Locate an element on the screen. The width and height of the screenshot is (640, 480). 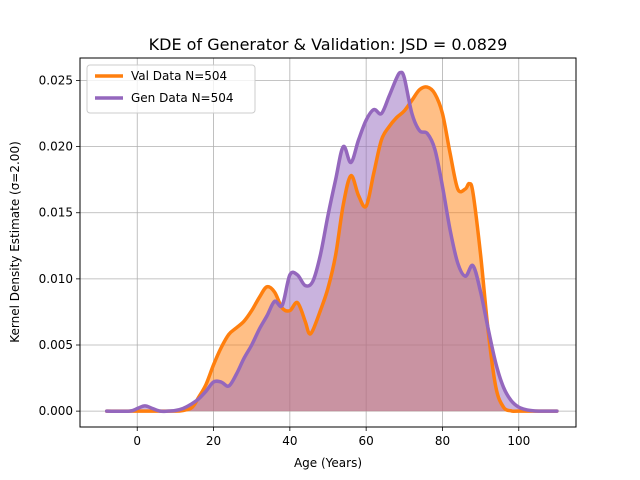
x-axis-ticks: 0 20 40 60 80 100 is located at coordinates (331, 437).